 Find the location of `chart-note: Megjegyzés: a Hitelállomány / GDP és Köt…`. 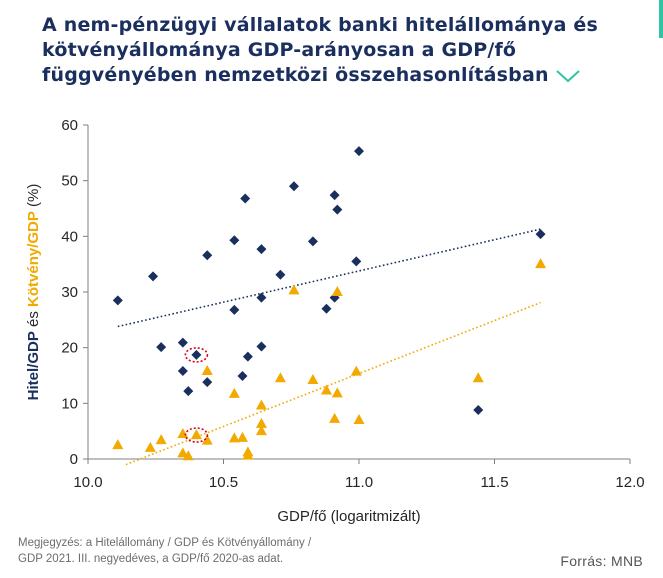

chart-note: Megjegyzés: a Hitelállomány / GDP és Köt… is located at coordinates (198, 551).